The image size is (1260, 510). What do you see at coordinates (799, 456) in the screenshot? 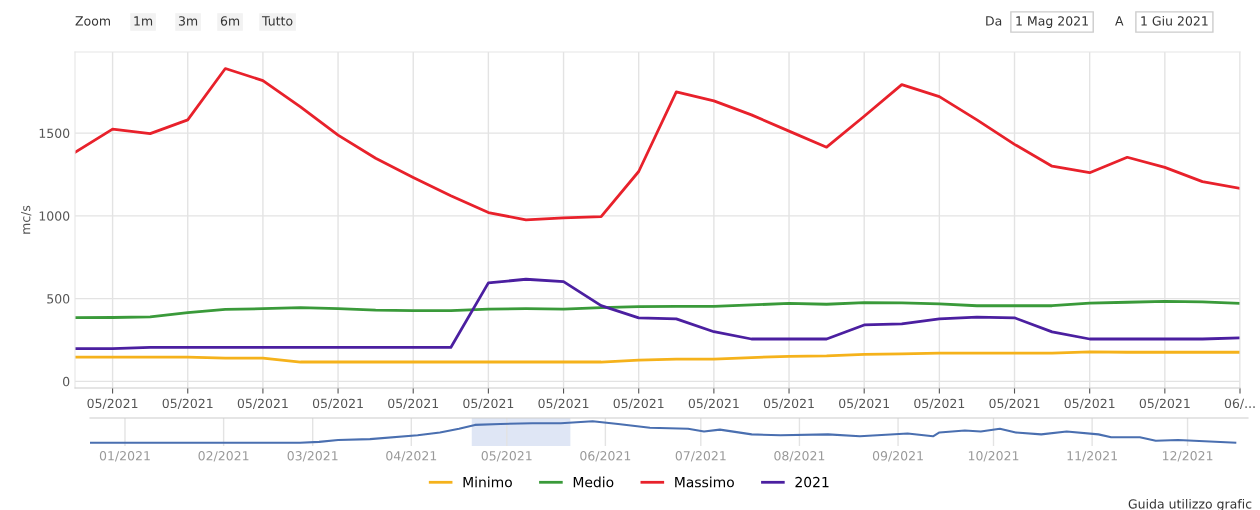
I see `x-tick-label: 08/2021` at bounding box center [799, 456].